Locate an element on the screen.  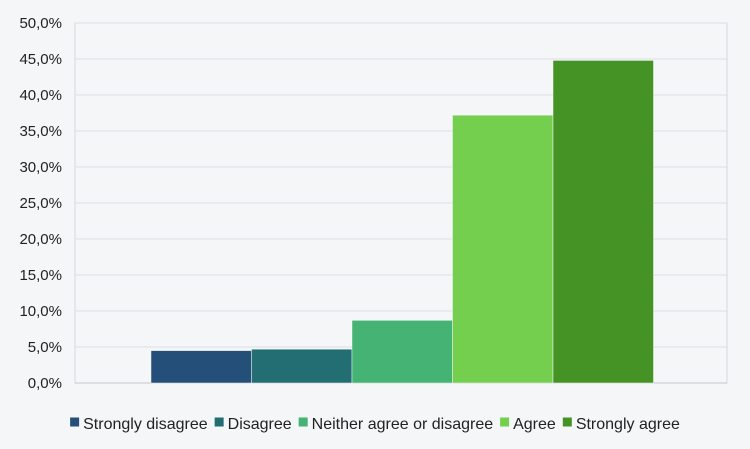
legend-swatch-strongly-disagree is located at coordinates (75, 422).